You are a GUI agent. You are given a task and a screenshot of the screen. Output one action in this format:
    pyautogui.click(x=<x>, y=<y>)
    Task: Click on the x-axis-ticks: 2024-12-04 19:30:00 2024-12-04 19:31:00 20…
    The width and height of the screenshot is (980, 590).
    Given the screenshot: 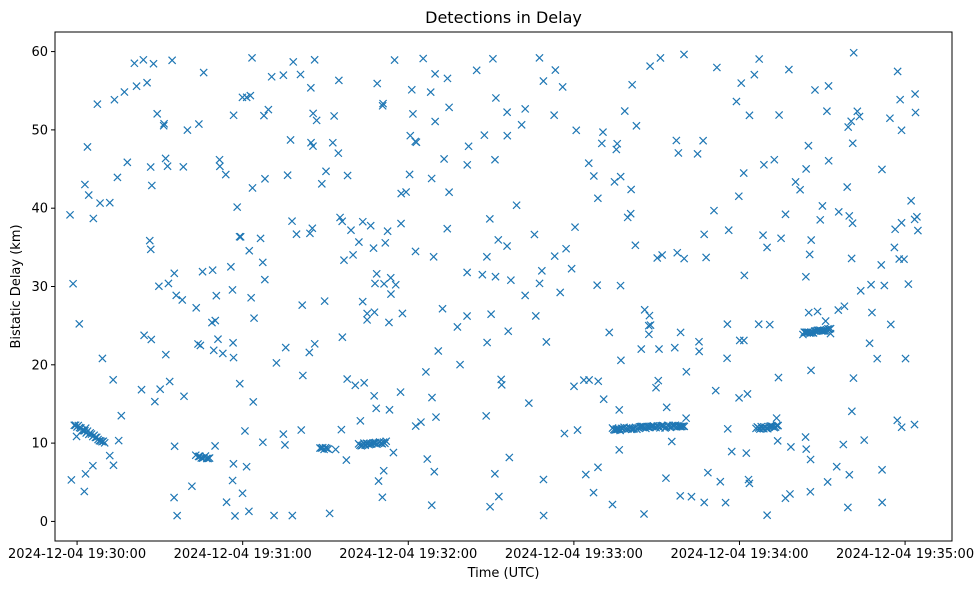 What is the action you would take?
    pyautogui.click(x=491, y=551)
    